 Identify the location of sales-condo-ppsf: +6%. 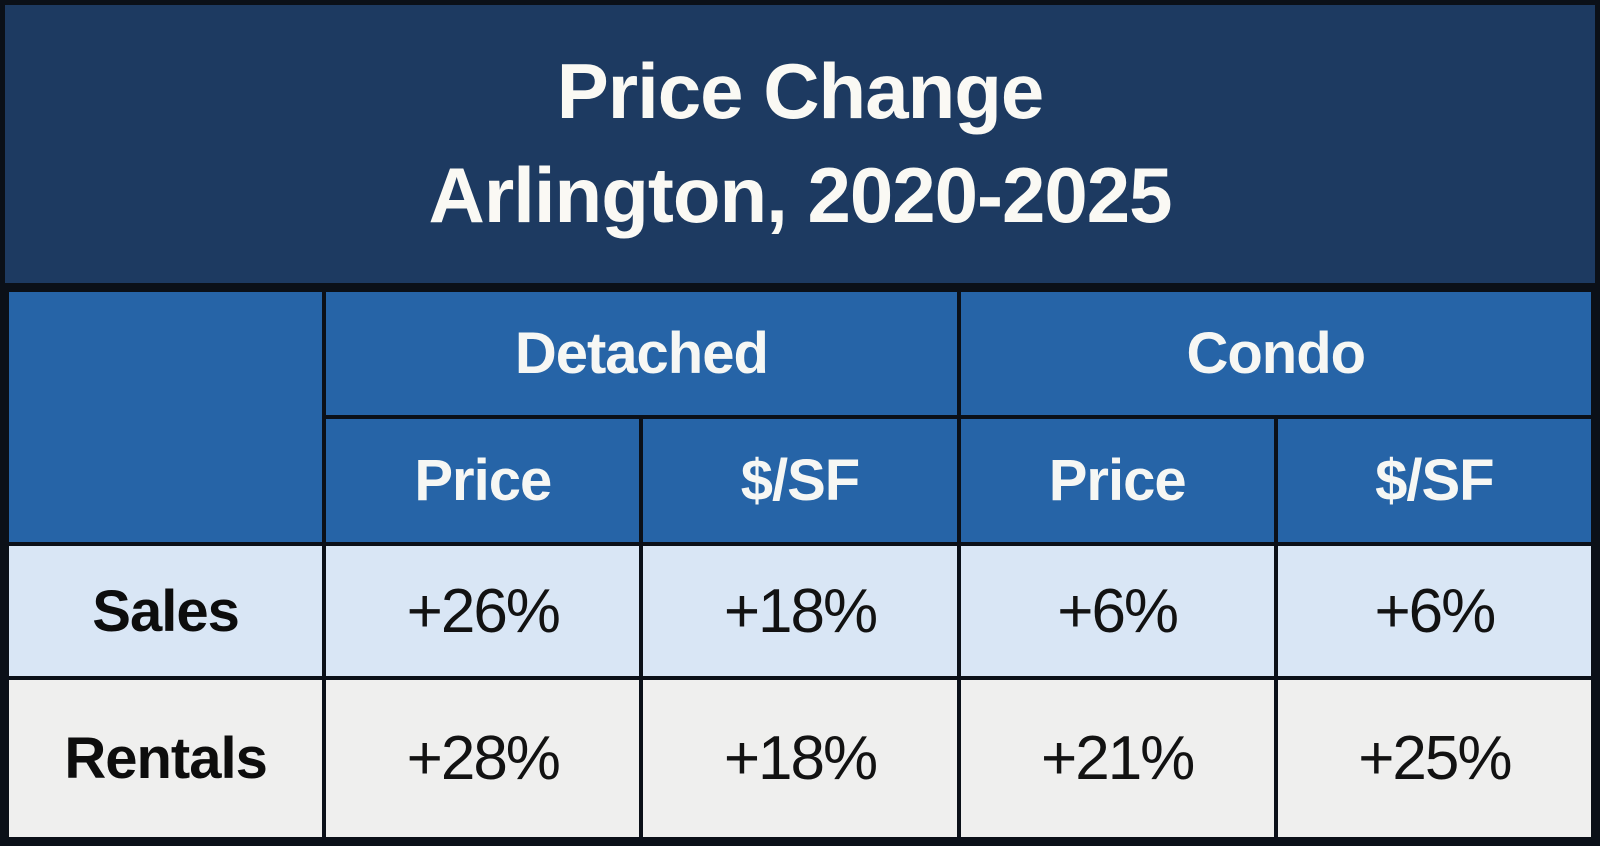
(1434, 611).